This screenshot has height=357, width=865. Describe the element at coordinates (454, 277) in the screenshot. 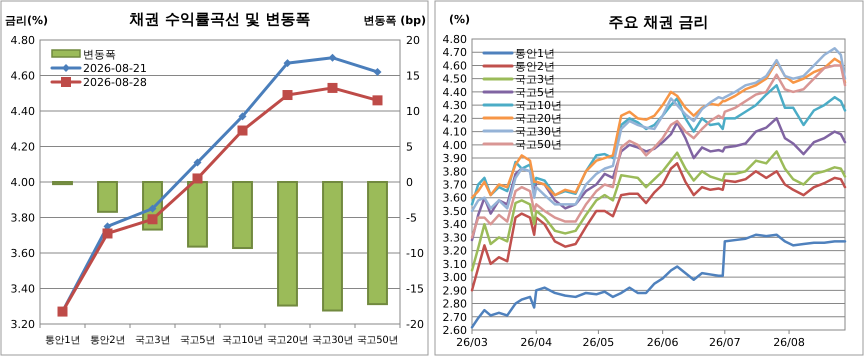

I see `y-tick-label: 3.00` at that location.